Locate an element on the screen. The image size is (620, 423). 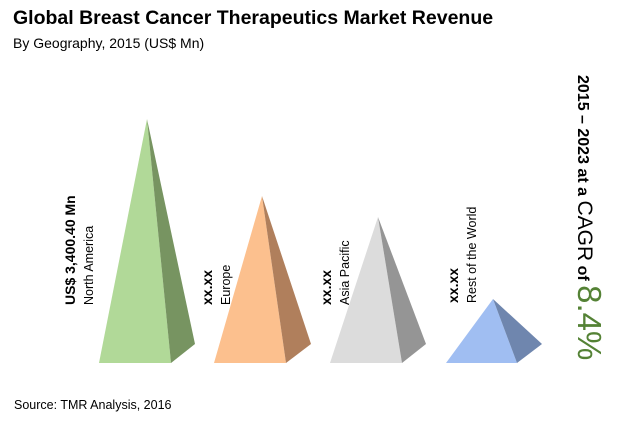
pyramid-side-asia-pacific is located at coordinates (402, 290).